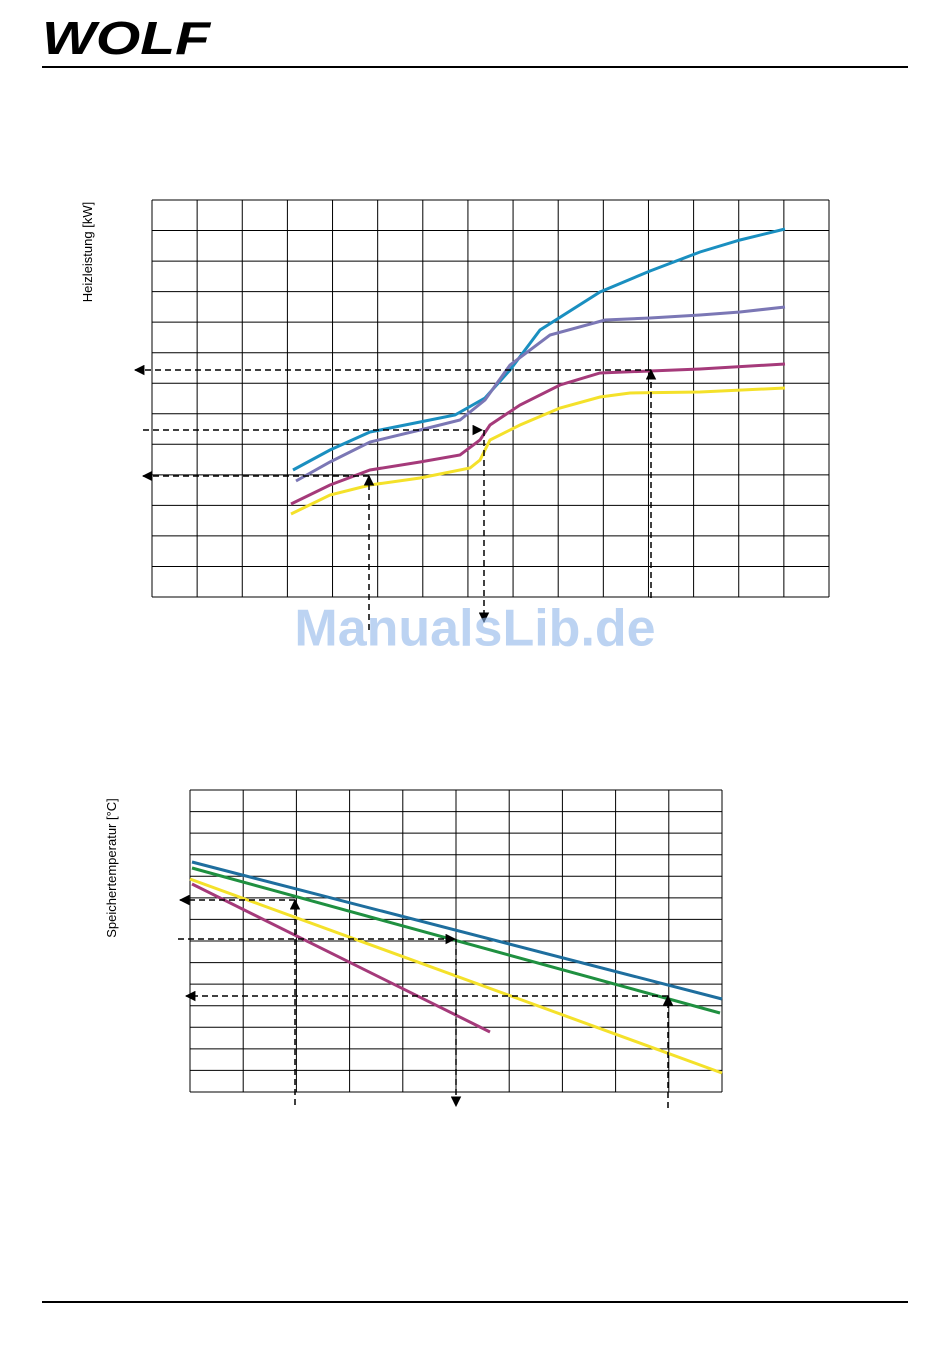 The width and height of the screenshot is (950, 1369). Describe the element at coordinates (87, 252) in the screenshot. I see `y-axis-label: Heizleistung [kW]` at that location.